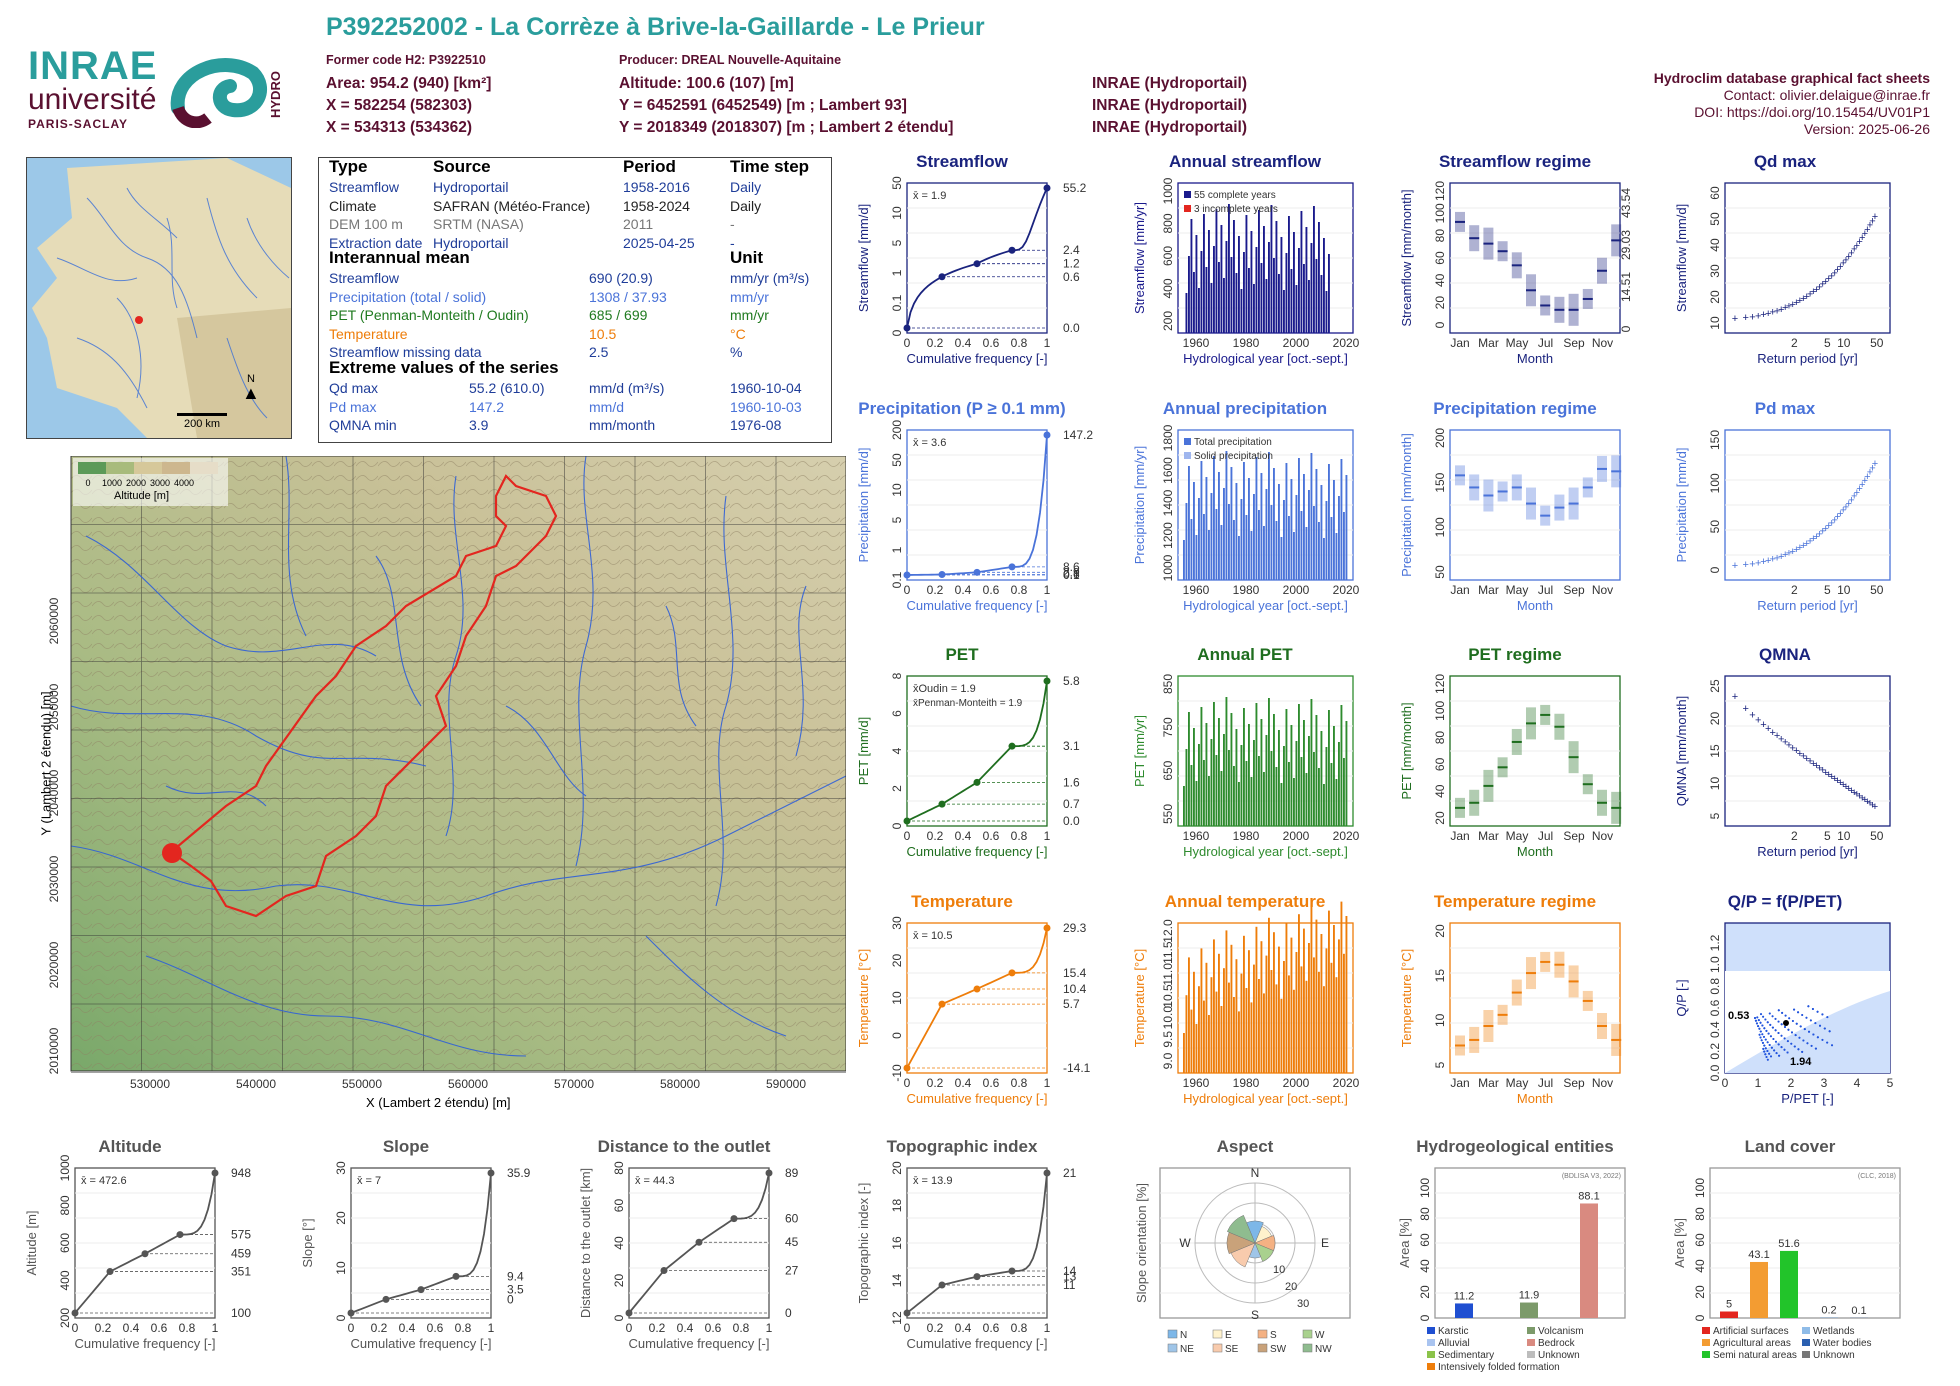 The image size is (1960, 1386). Describe the element at coordinates (1715, 440) in the screenshot. I see `y-tick: 150` at that location.